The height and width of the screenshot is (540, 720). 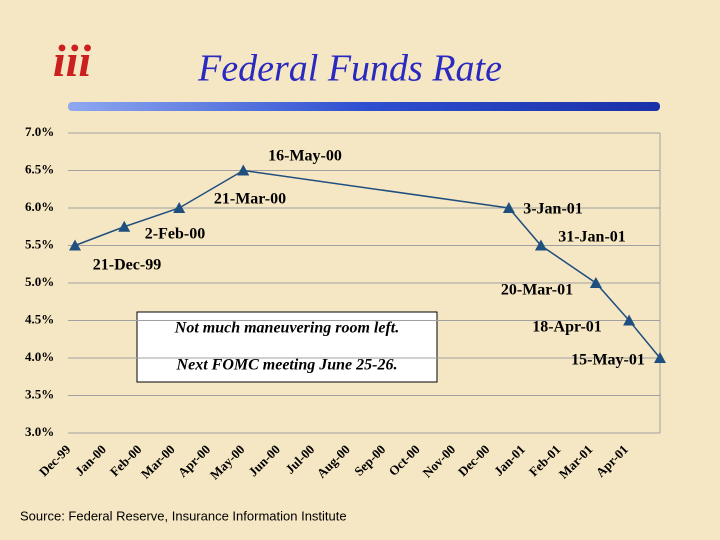 What do you see at coordinates (72, 60) in the screenshot?
I see `logo: iii` at bounding box center [72, 60].